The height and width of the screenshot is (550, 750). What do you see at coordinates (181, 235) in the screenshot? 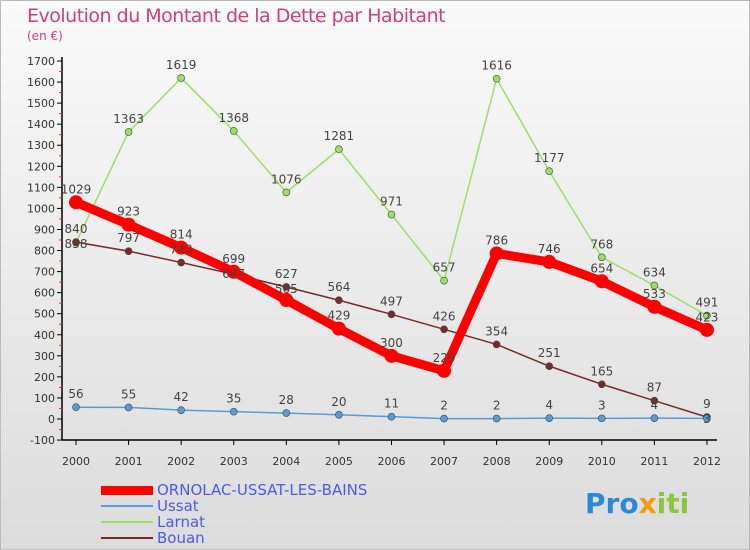
I see `data-label: 814` at bounding box center [181, 235].